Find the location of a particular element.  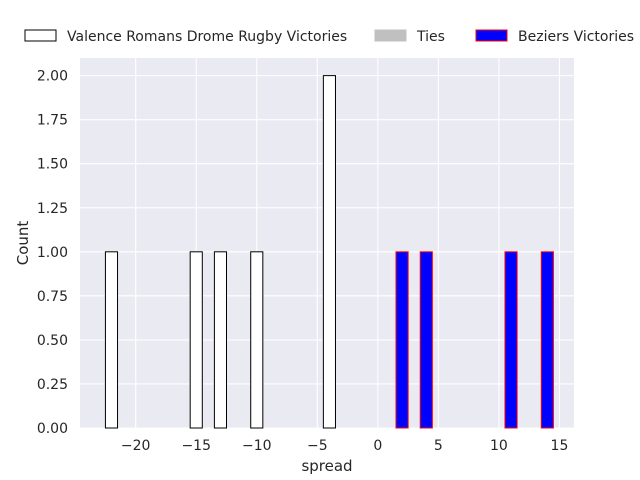

x-tick-label: −20 is located at coordinates (136, 446).